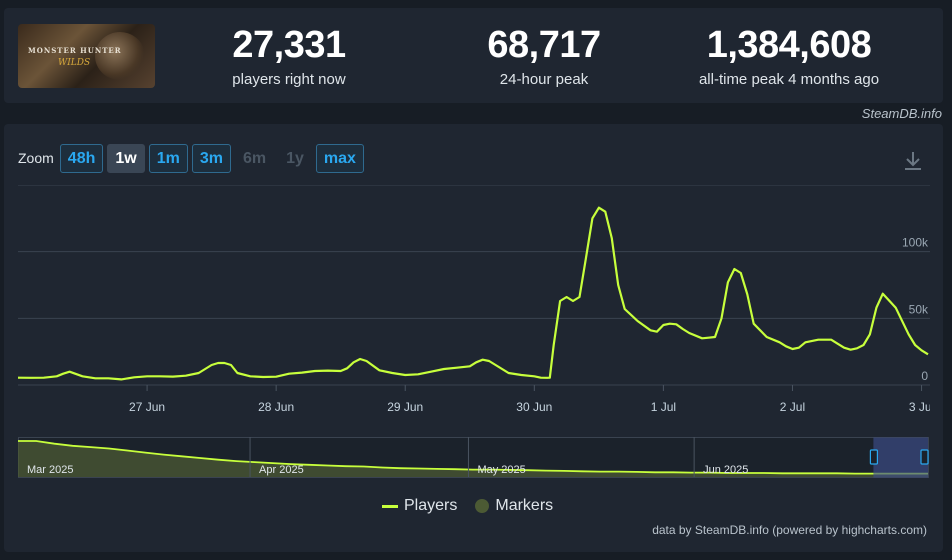 The image size is (952, 560). What do you see at coordinates (281, 470) in the screenshot?
I see `navigator-month-label: Apr 2025` at bounding box center [281, 470].